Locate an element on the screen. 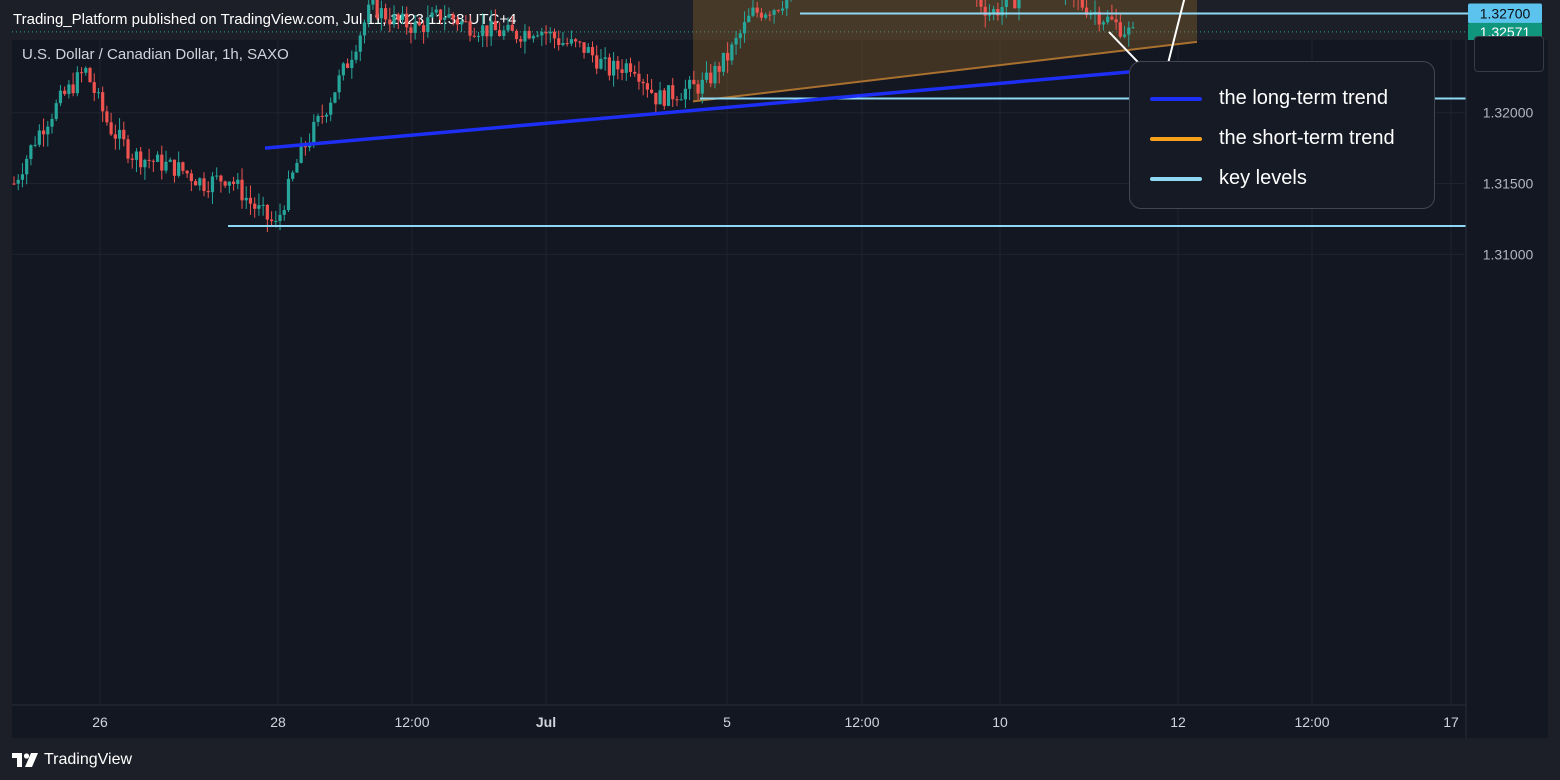 Image resolution: width=1560 pixels, height=780 pixels. channel-fill is located at coordinates (945, 51).